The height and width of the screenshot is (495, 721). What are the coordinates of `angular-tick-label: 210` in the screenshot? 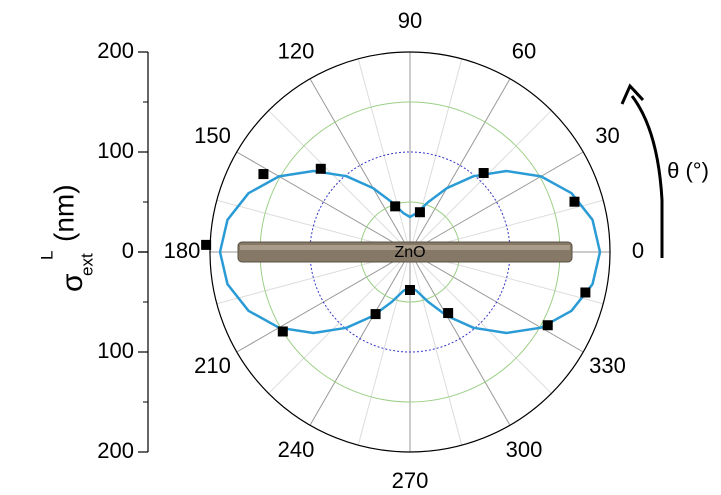 It's located at (212, 365).